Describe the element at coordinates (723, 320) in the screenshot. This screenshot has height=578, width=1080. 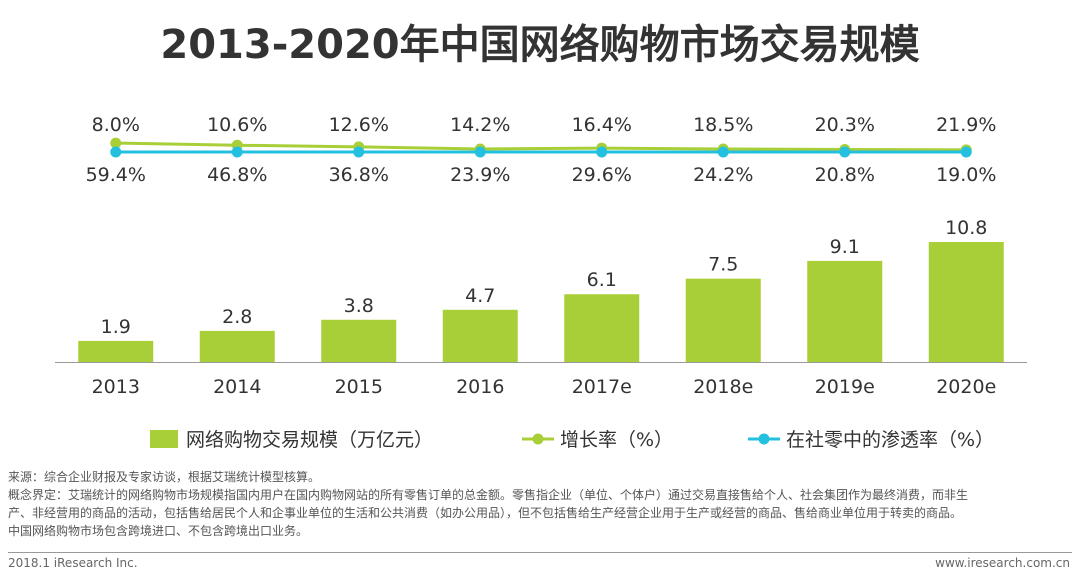
I see `bar-2018e` at that location.